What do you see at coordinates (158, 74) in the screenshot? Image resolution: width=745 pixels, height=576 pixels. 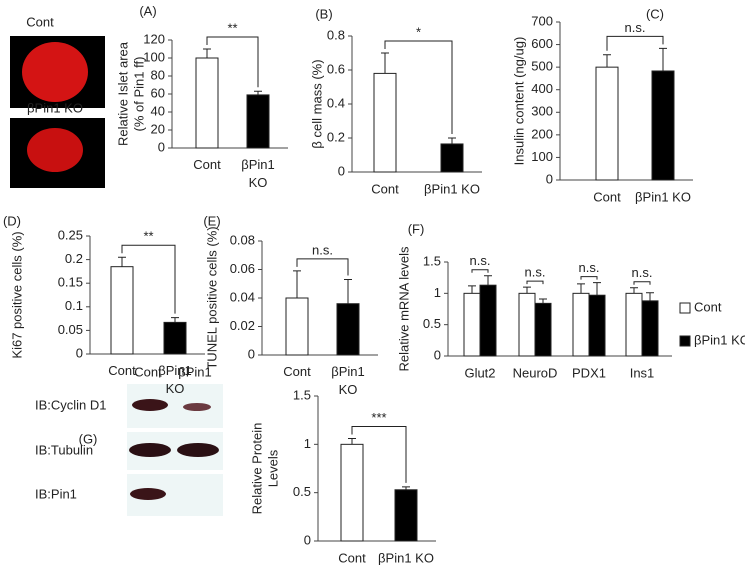 I see `y-tick-label: 80` at bounding box center [158, 74].